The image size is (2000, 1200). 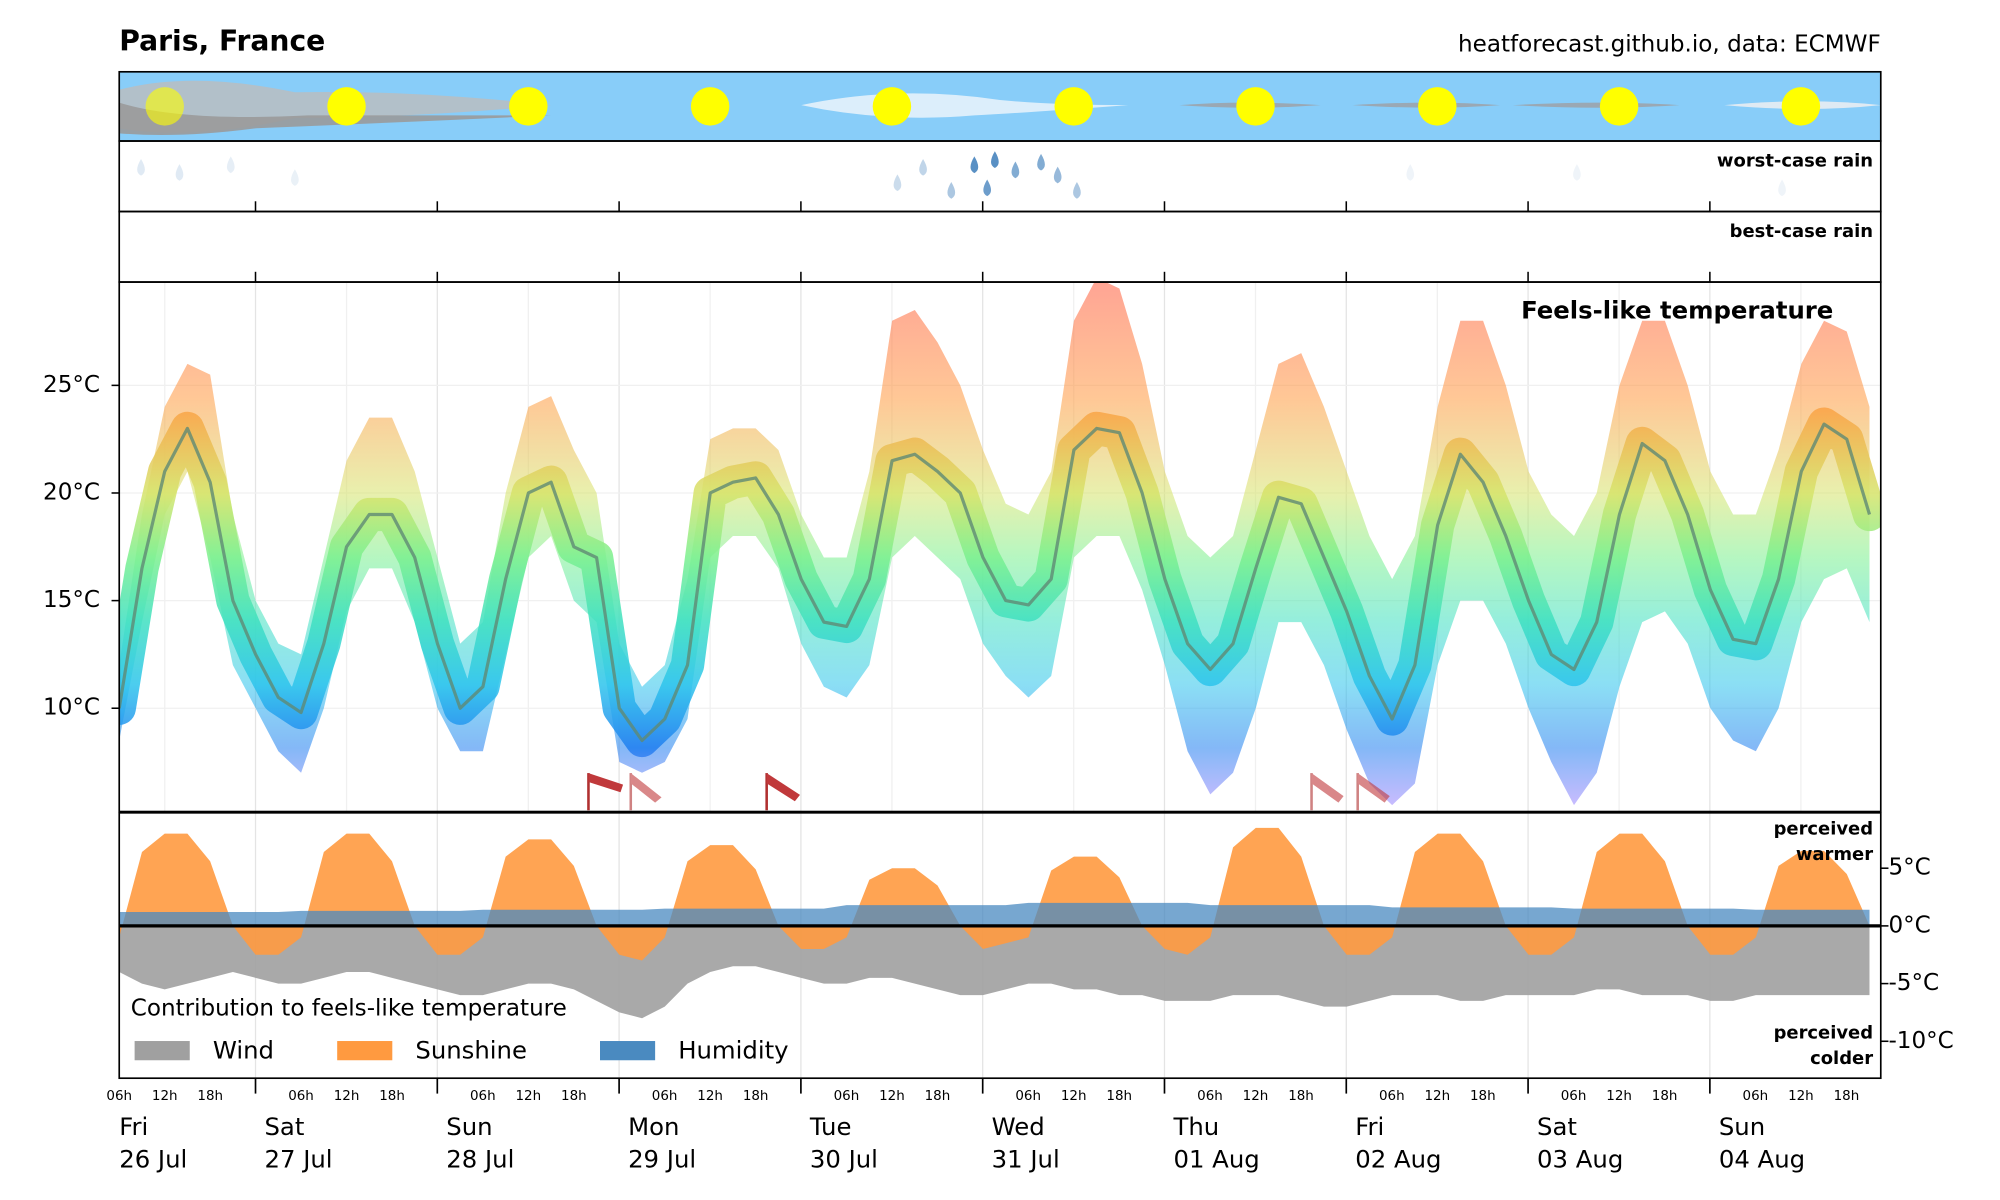 What do you see at coordinates (733, 1049) in the screenshot?
I see `legend-label: Humidity` at bounding box center [733, 1049].